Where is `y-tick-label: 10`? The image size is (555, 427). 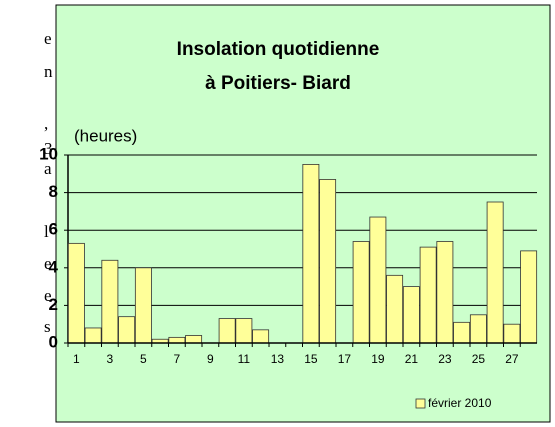
y-tick-label: 10 is located at coordinates (48, 153).